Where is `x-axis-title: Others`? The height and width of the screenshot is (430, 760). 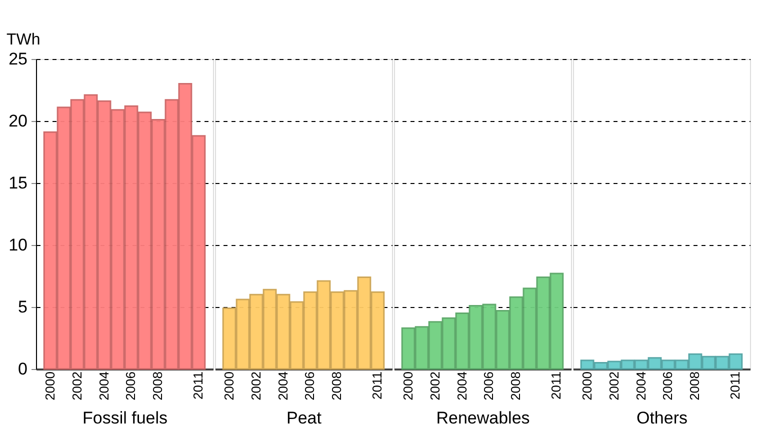 x-axis-title: Others is located at coordinates (662, 418).